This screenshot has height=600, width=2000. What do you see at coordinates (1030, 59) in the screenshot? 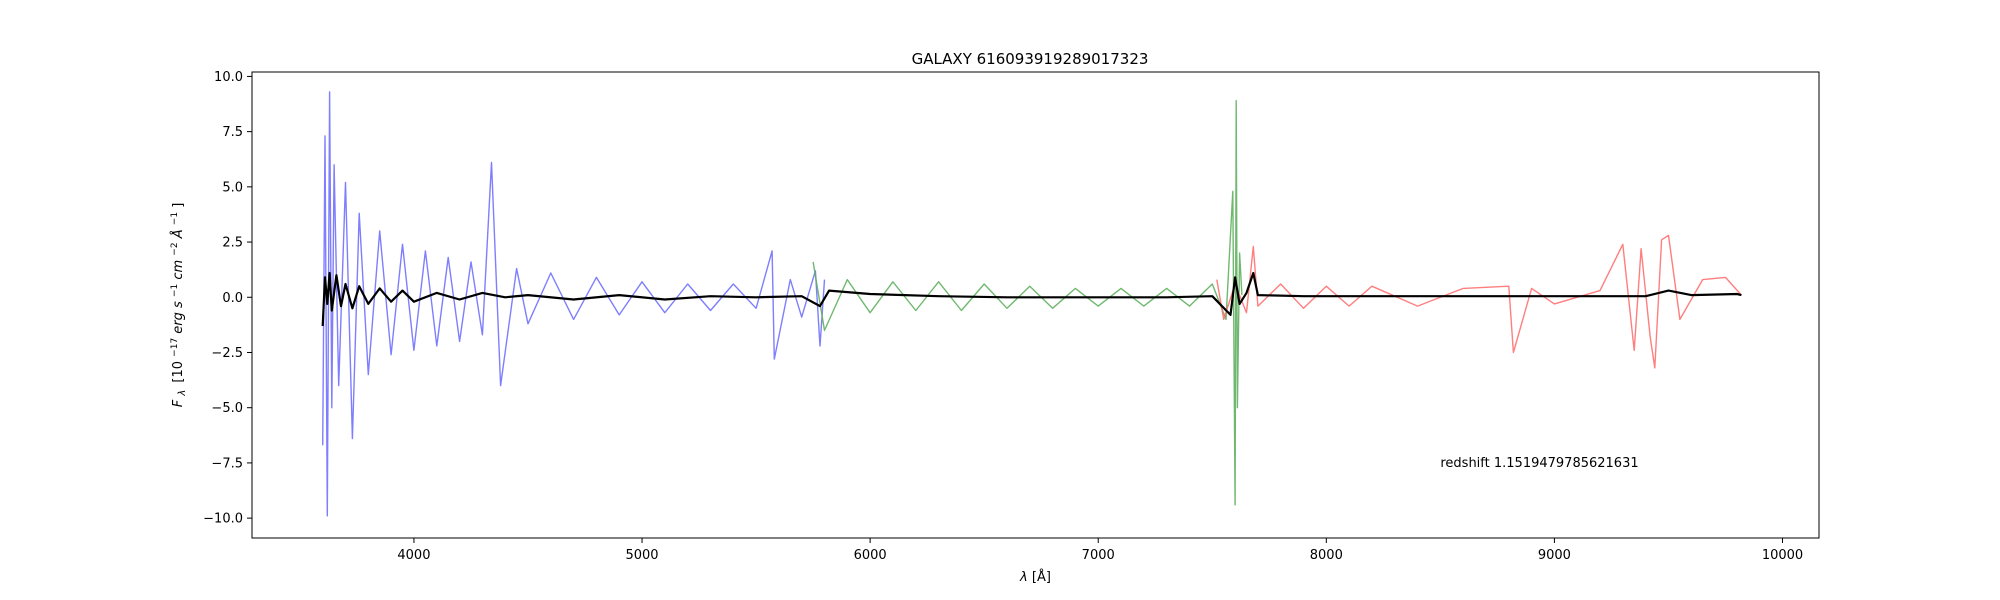
I see `chart-title: GALAXY 616093919289017323` at bounding box center [1030, 59].